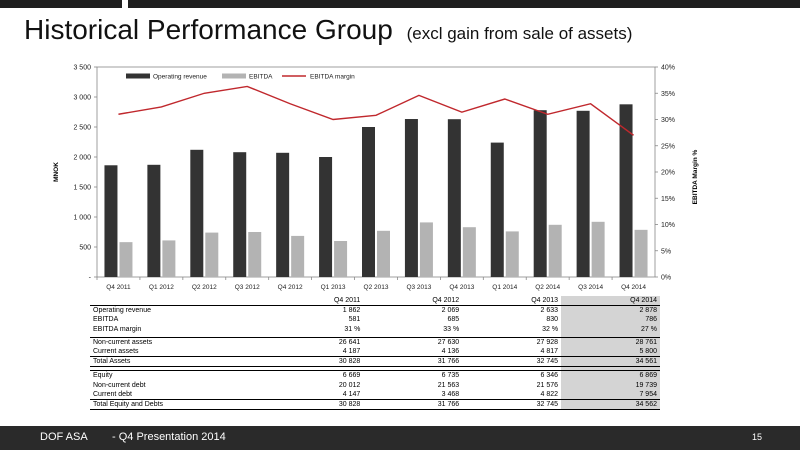 The image size is (800, 450). What do you see at coordinates (413, 375) in the screenshot?
I see `table-cell: 6 735` at bounding box center [413, 375].